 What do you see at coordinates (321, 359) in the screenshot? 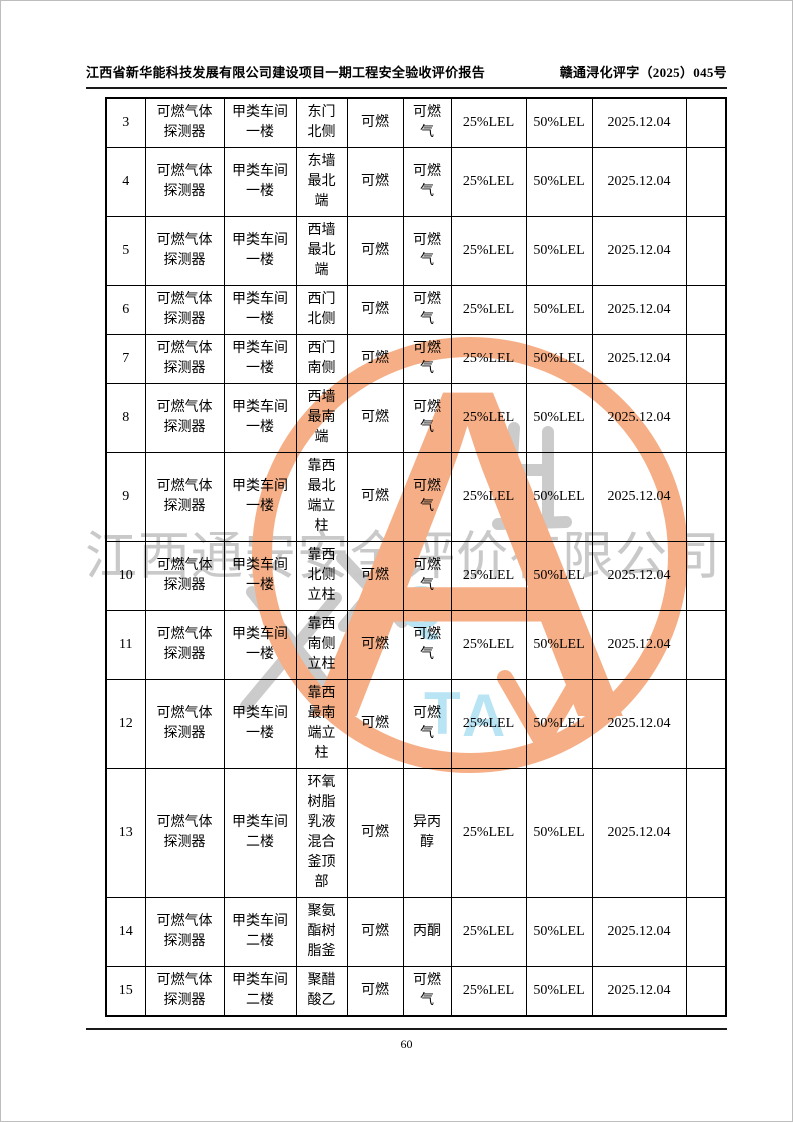
I see `cell-location: 西门 南侧` at bounding box center [321, 359].